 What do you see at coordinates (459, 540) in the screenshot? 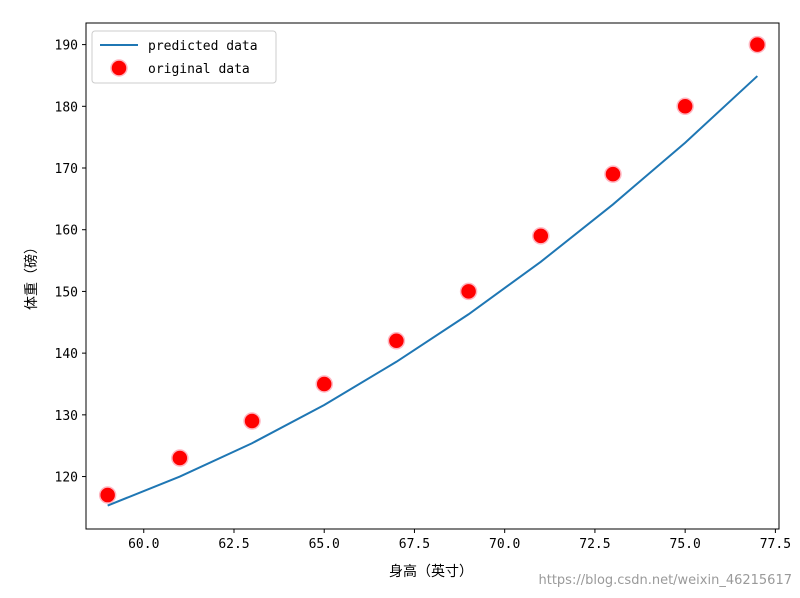
I see `x-axis: 60.0 62.5 65.0 67.5 70.0 72.5 75.0 77.5` at bounding box center [459, 540].